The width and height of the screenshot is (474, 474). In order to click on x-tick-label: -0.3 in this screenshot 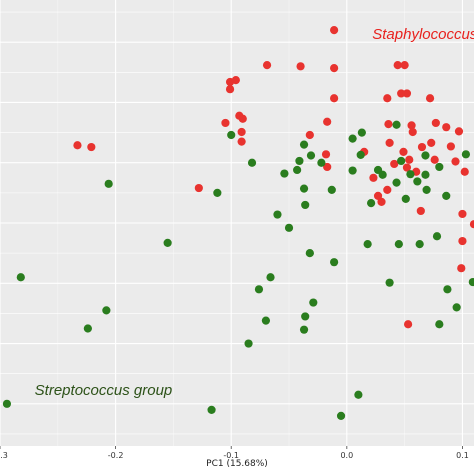, I will do `click(4, 455)`.